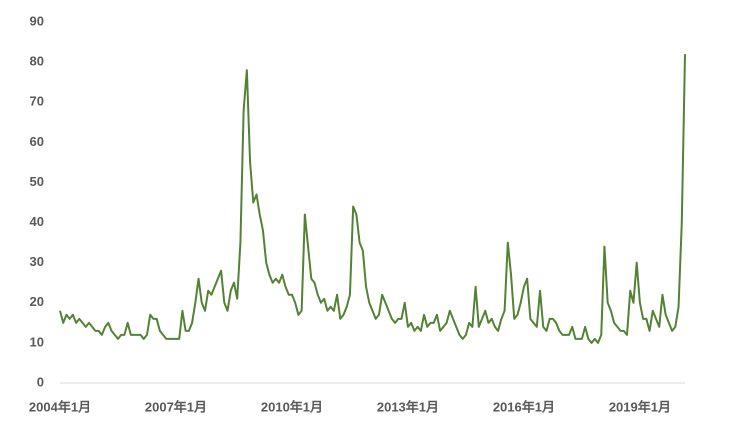 The height and width of the screenshot is (439, 739). What do you see at coordinates (37, 221) in the screenshot?
I see `y-tick-label: 40` at bounding box center [37, 221].